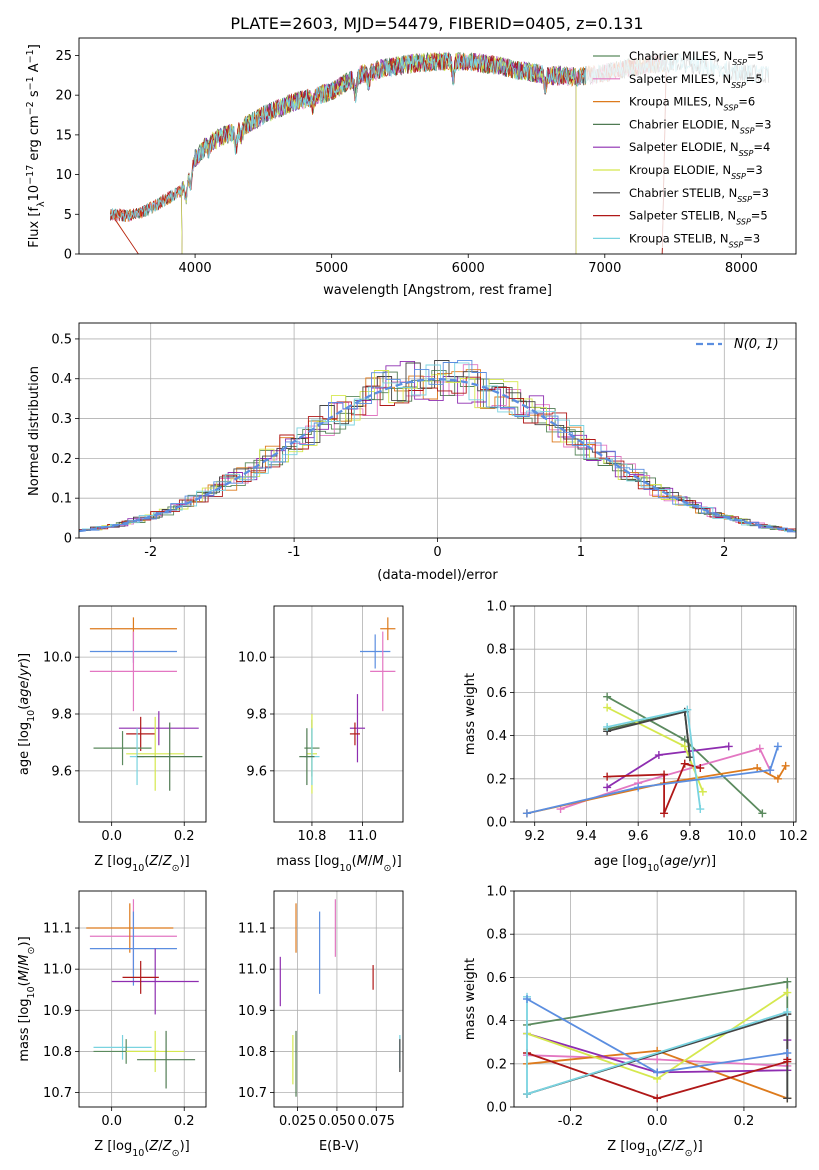 This screenshot has height=1170, width=819. I want to click on spectrum-line-chabrier-elodie, so click(379, 153).